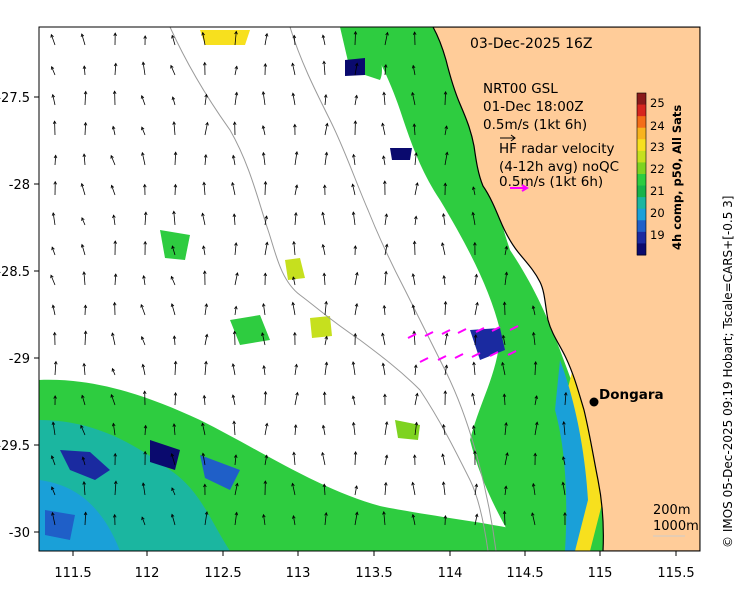  I want to click on colorbar-tick-label: 24, so click(657, 126).